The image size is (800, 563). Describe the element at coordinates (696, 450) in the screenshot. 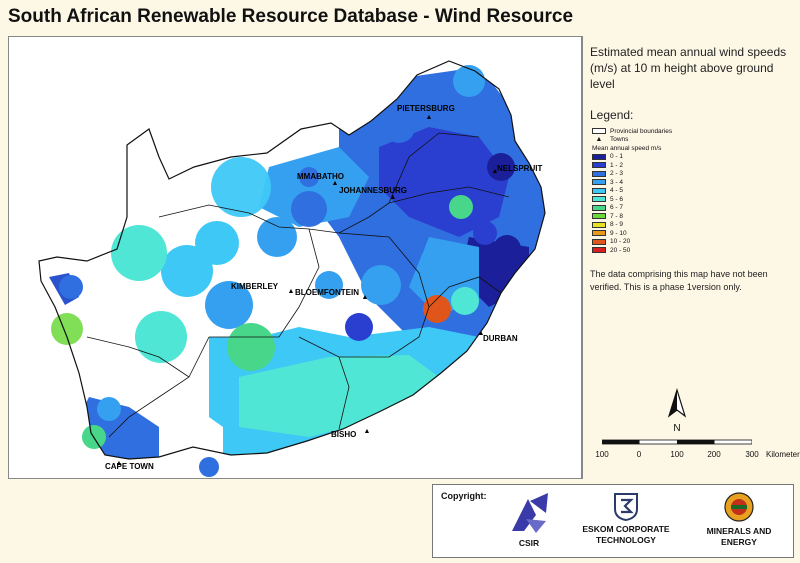

I see `scale-bar: 100 0 100 200 300 Kilometers` at that location.